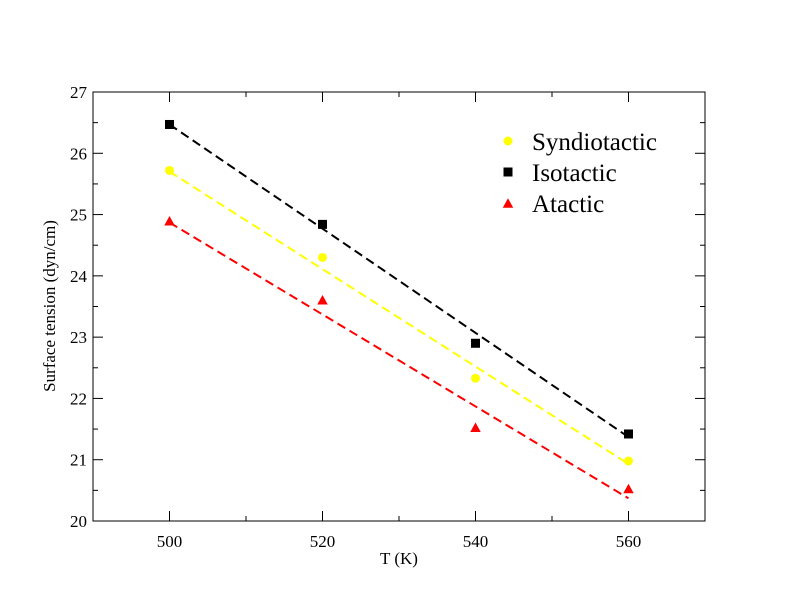  I want to click on legend-label-isotactic: Isotactic, so click(574, 173).